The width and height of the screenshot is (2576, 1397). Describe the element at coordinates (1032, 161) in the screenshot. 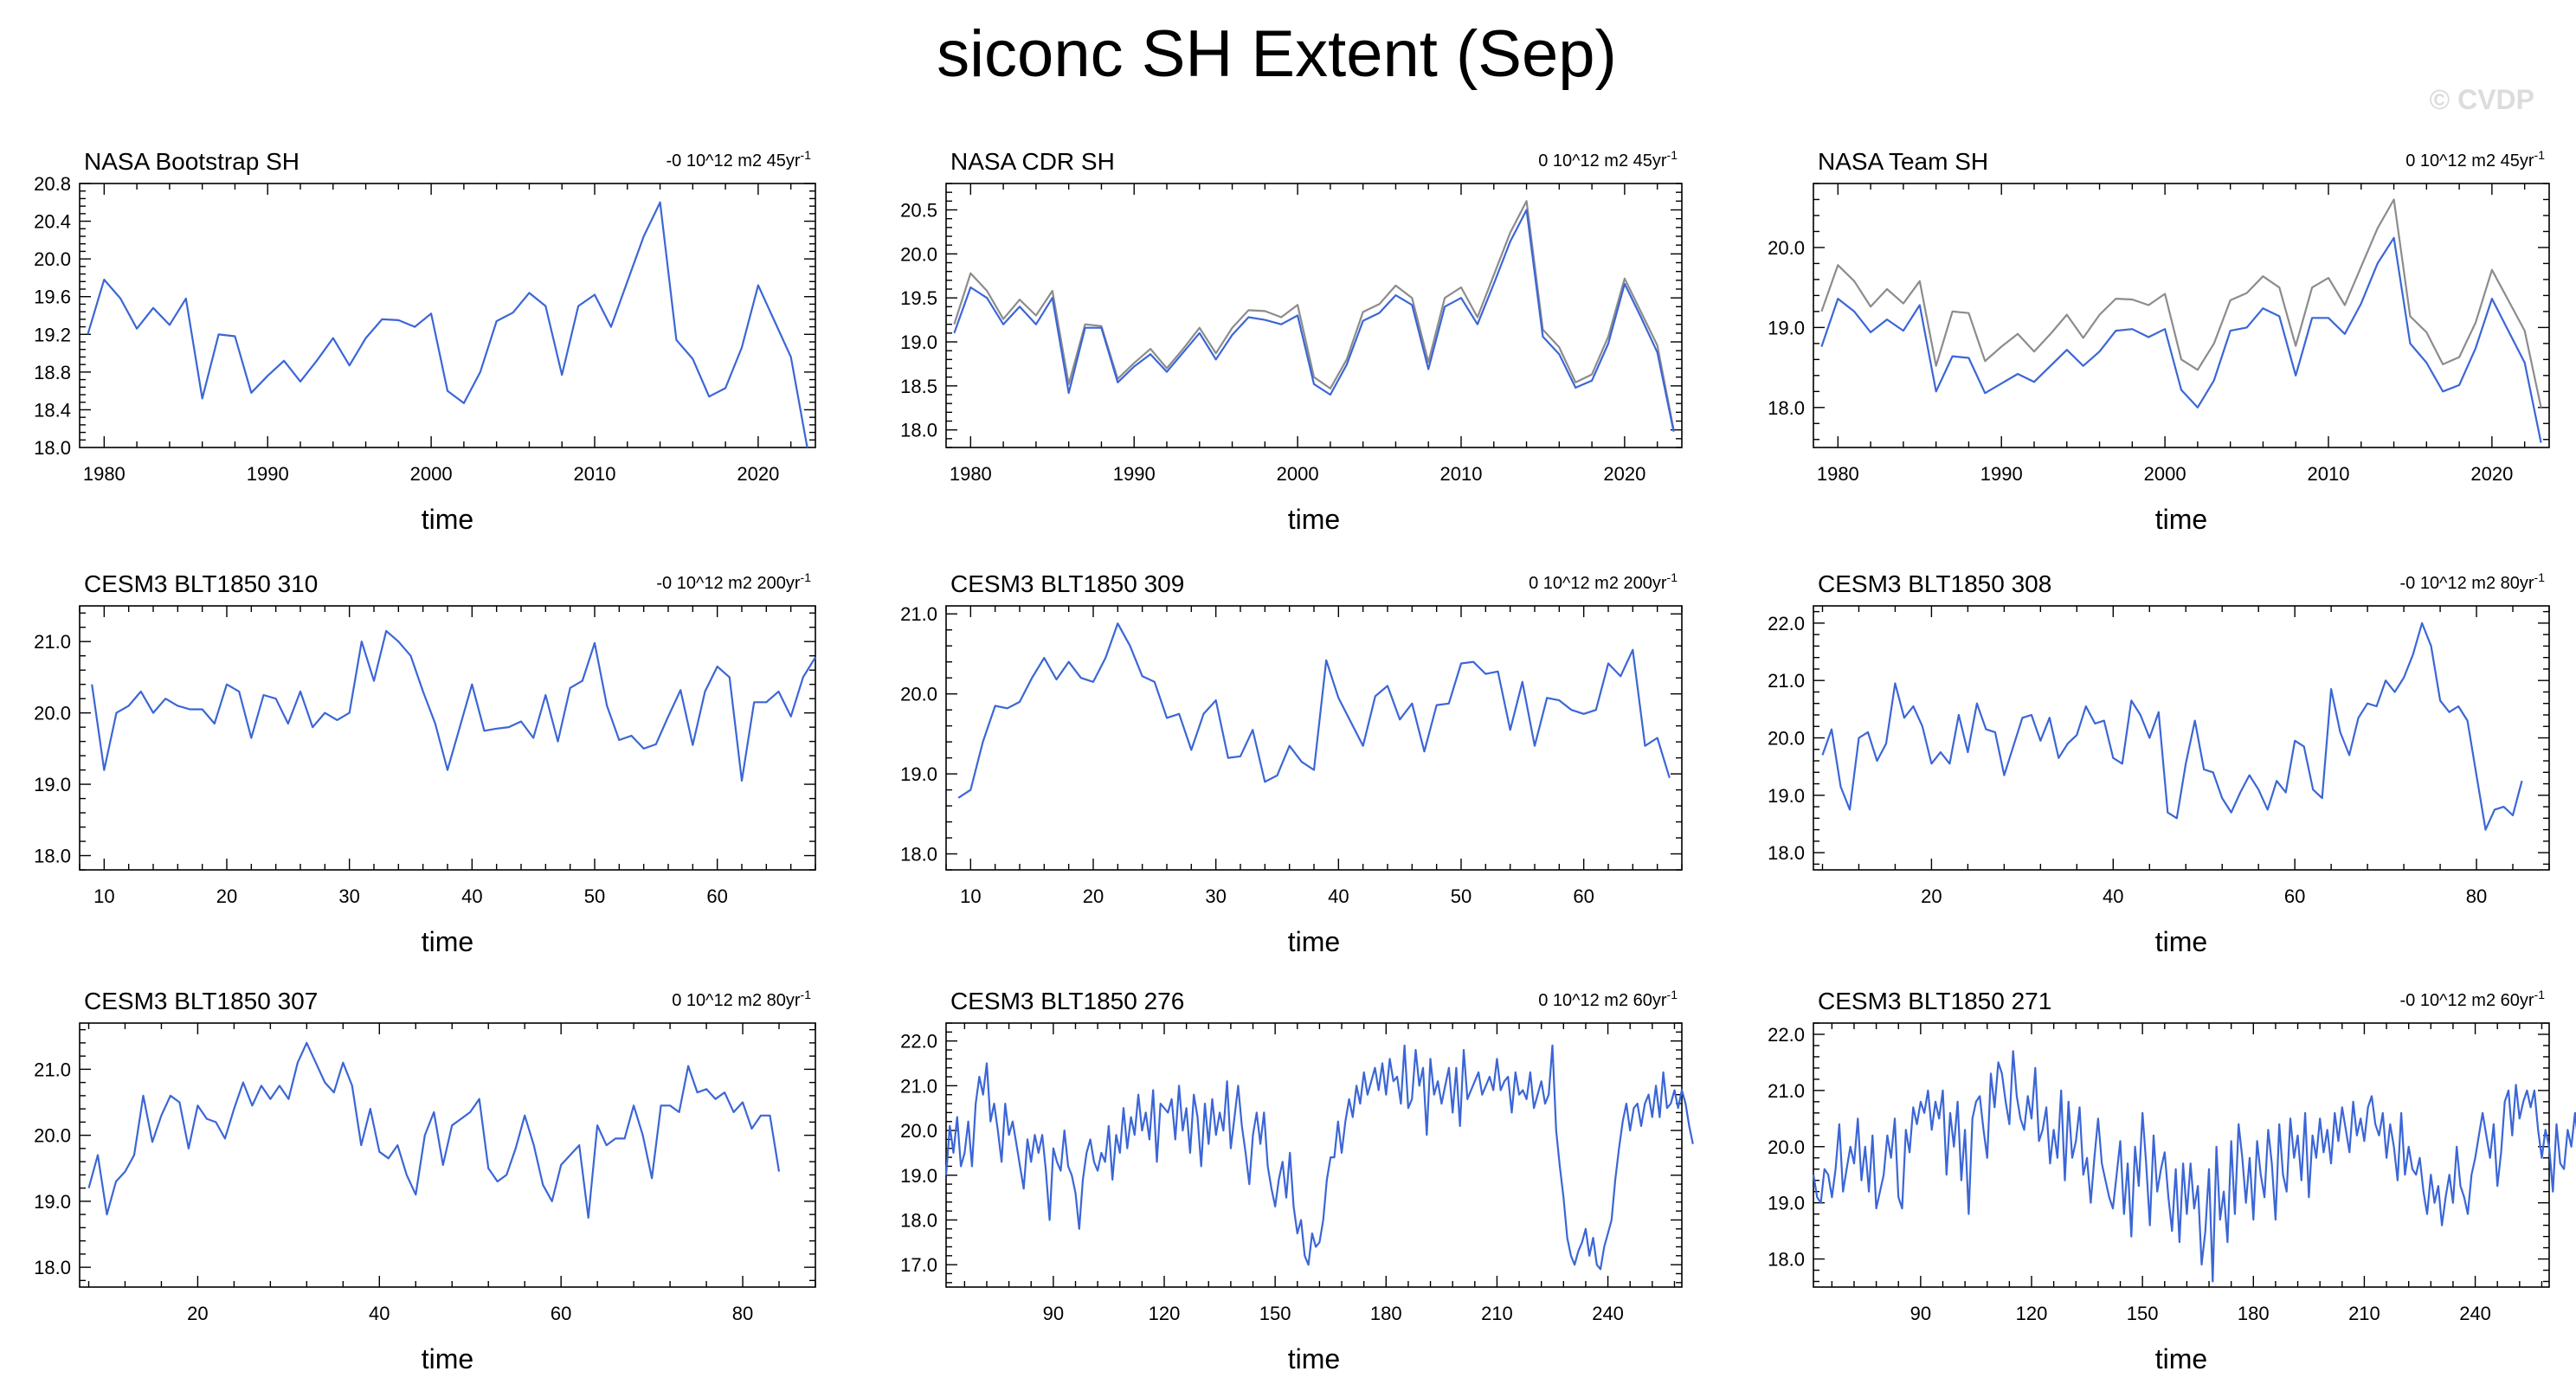

I see `panel-title: NASA CDR SH` at that location.